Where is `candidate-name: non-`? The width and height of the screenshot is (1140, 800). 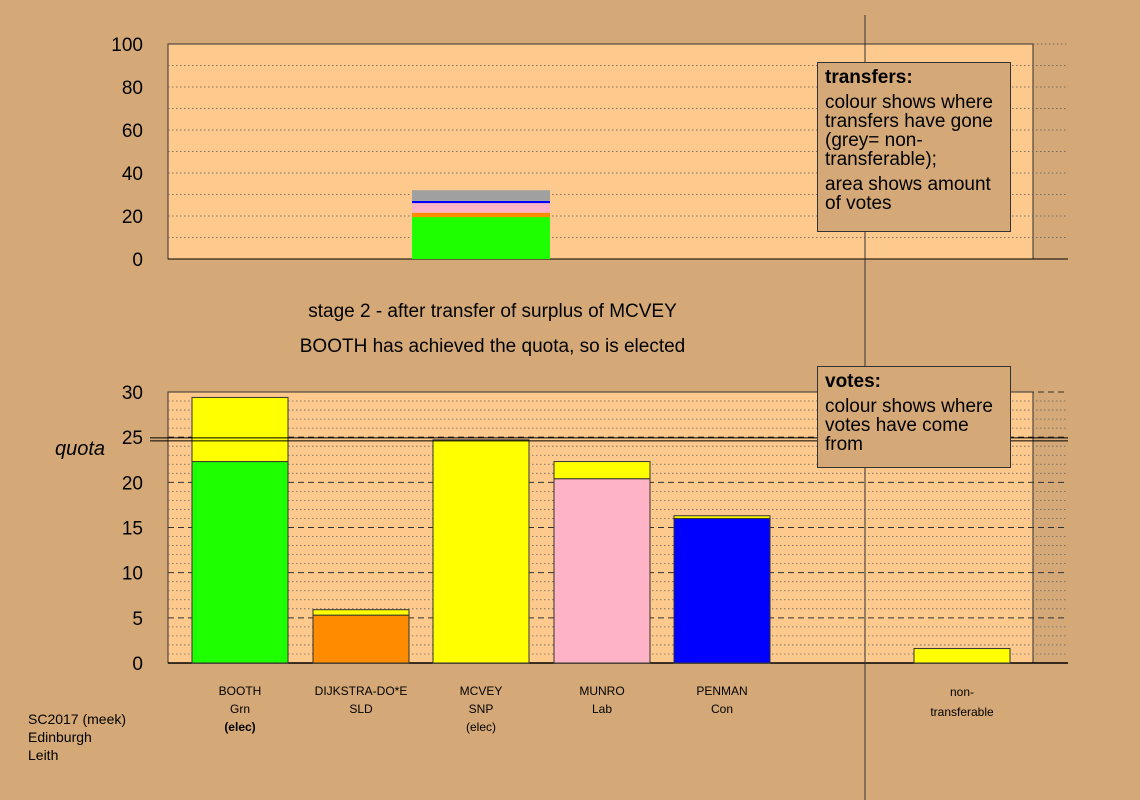
candidate-name: non- is located at coordinates (962, 692).